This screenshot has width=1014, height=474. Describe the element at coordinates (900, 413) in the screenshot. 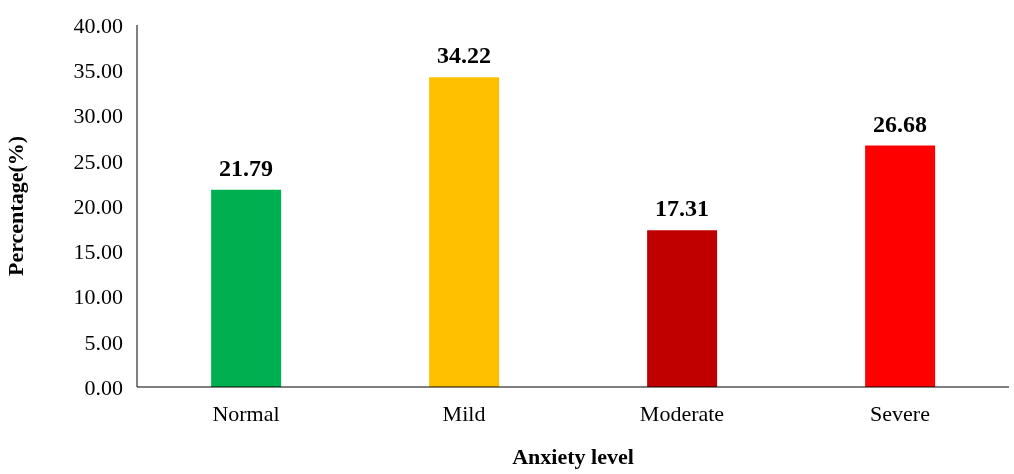

I see `x-tick-label: Severe` at that location.